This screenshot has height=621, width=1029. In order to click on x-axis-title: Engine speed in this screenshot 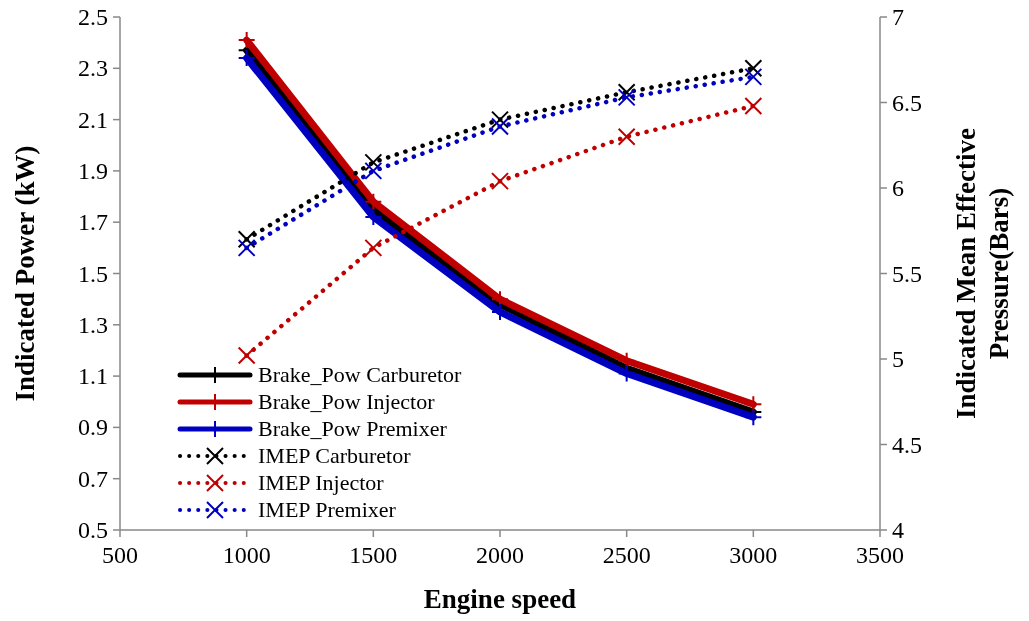, I will do `click(500, 599)`.